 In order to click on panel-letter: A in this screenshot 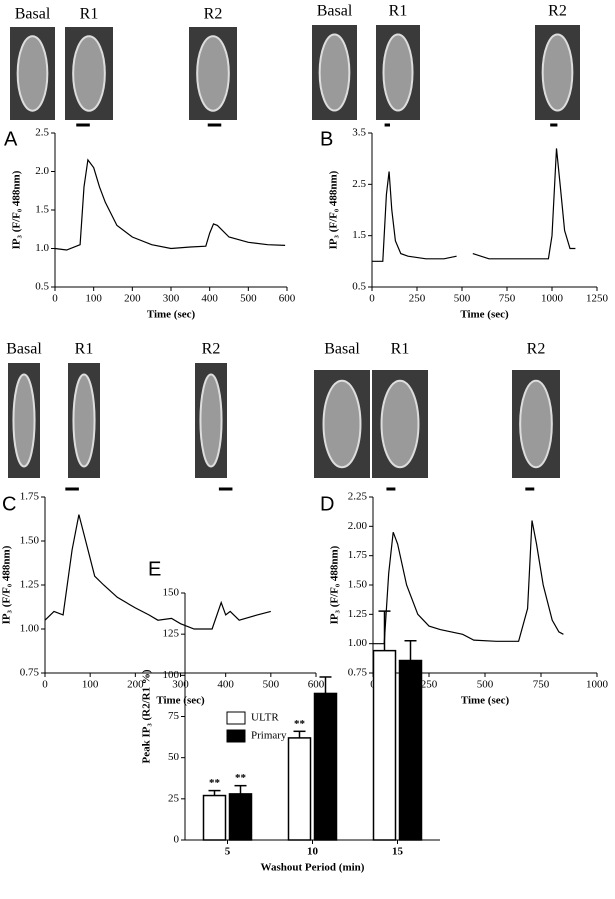, I will do `click(11, 139)`.